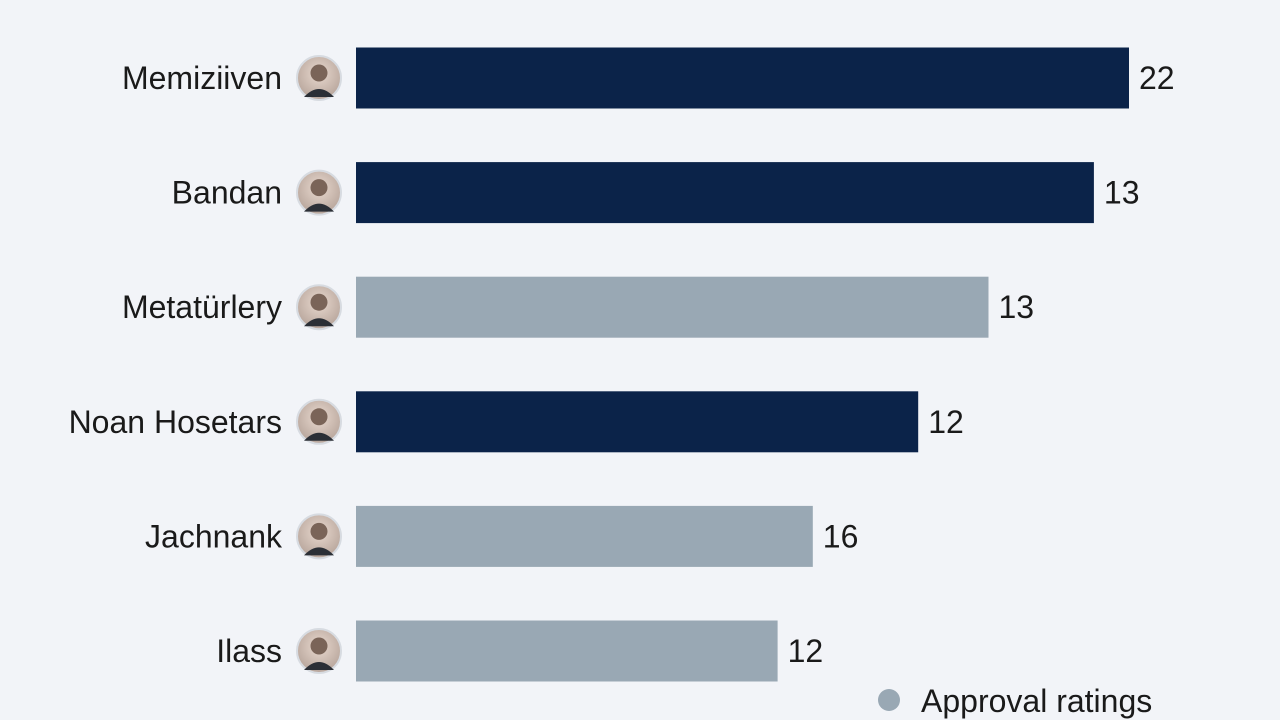  What do you see at coordinates (175, 422) in the screenshot?
I see `category-label: Noan Hosetars` at bounding box center [175, 422].